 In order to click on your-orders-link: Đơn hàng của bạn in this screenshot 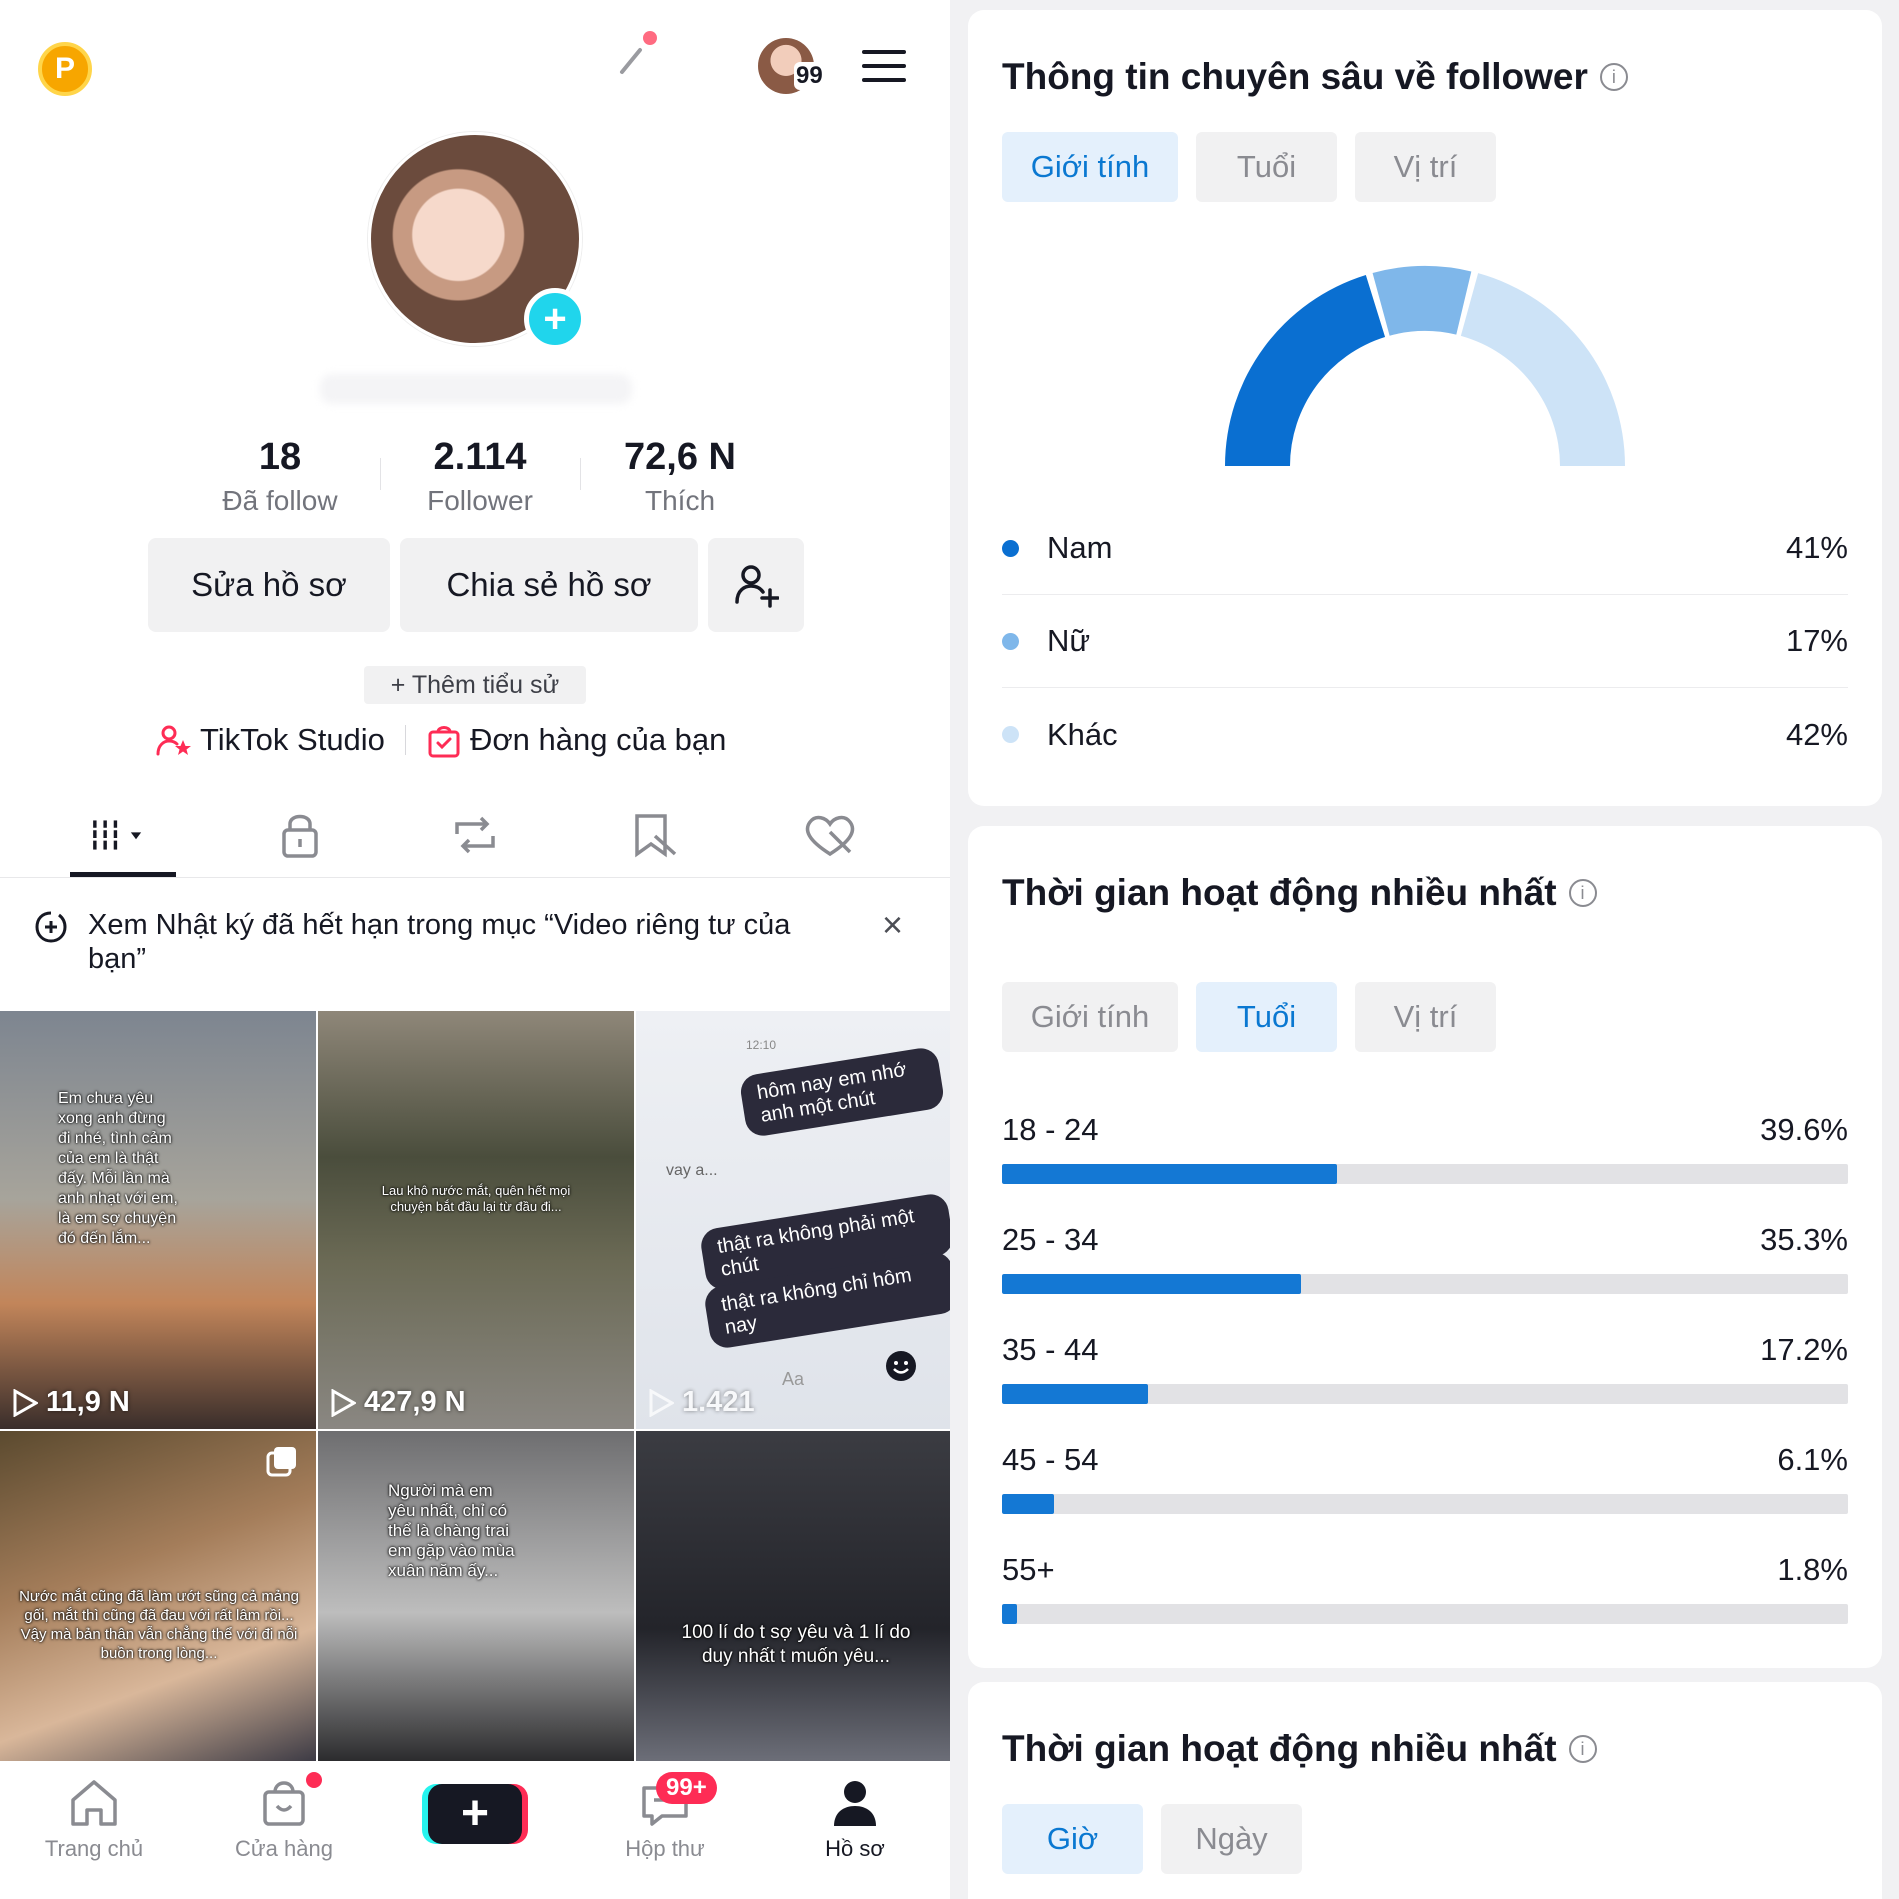, I will do `click(598, 739)`.